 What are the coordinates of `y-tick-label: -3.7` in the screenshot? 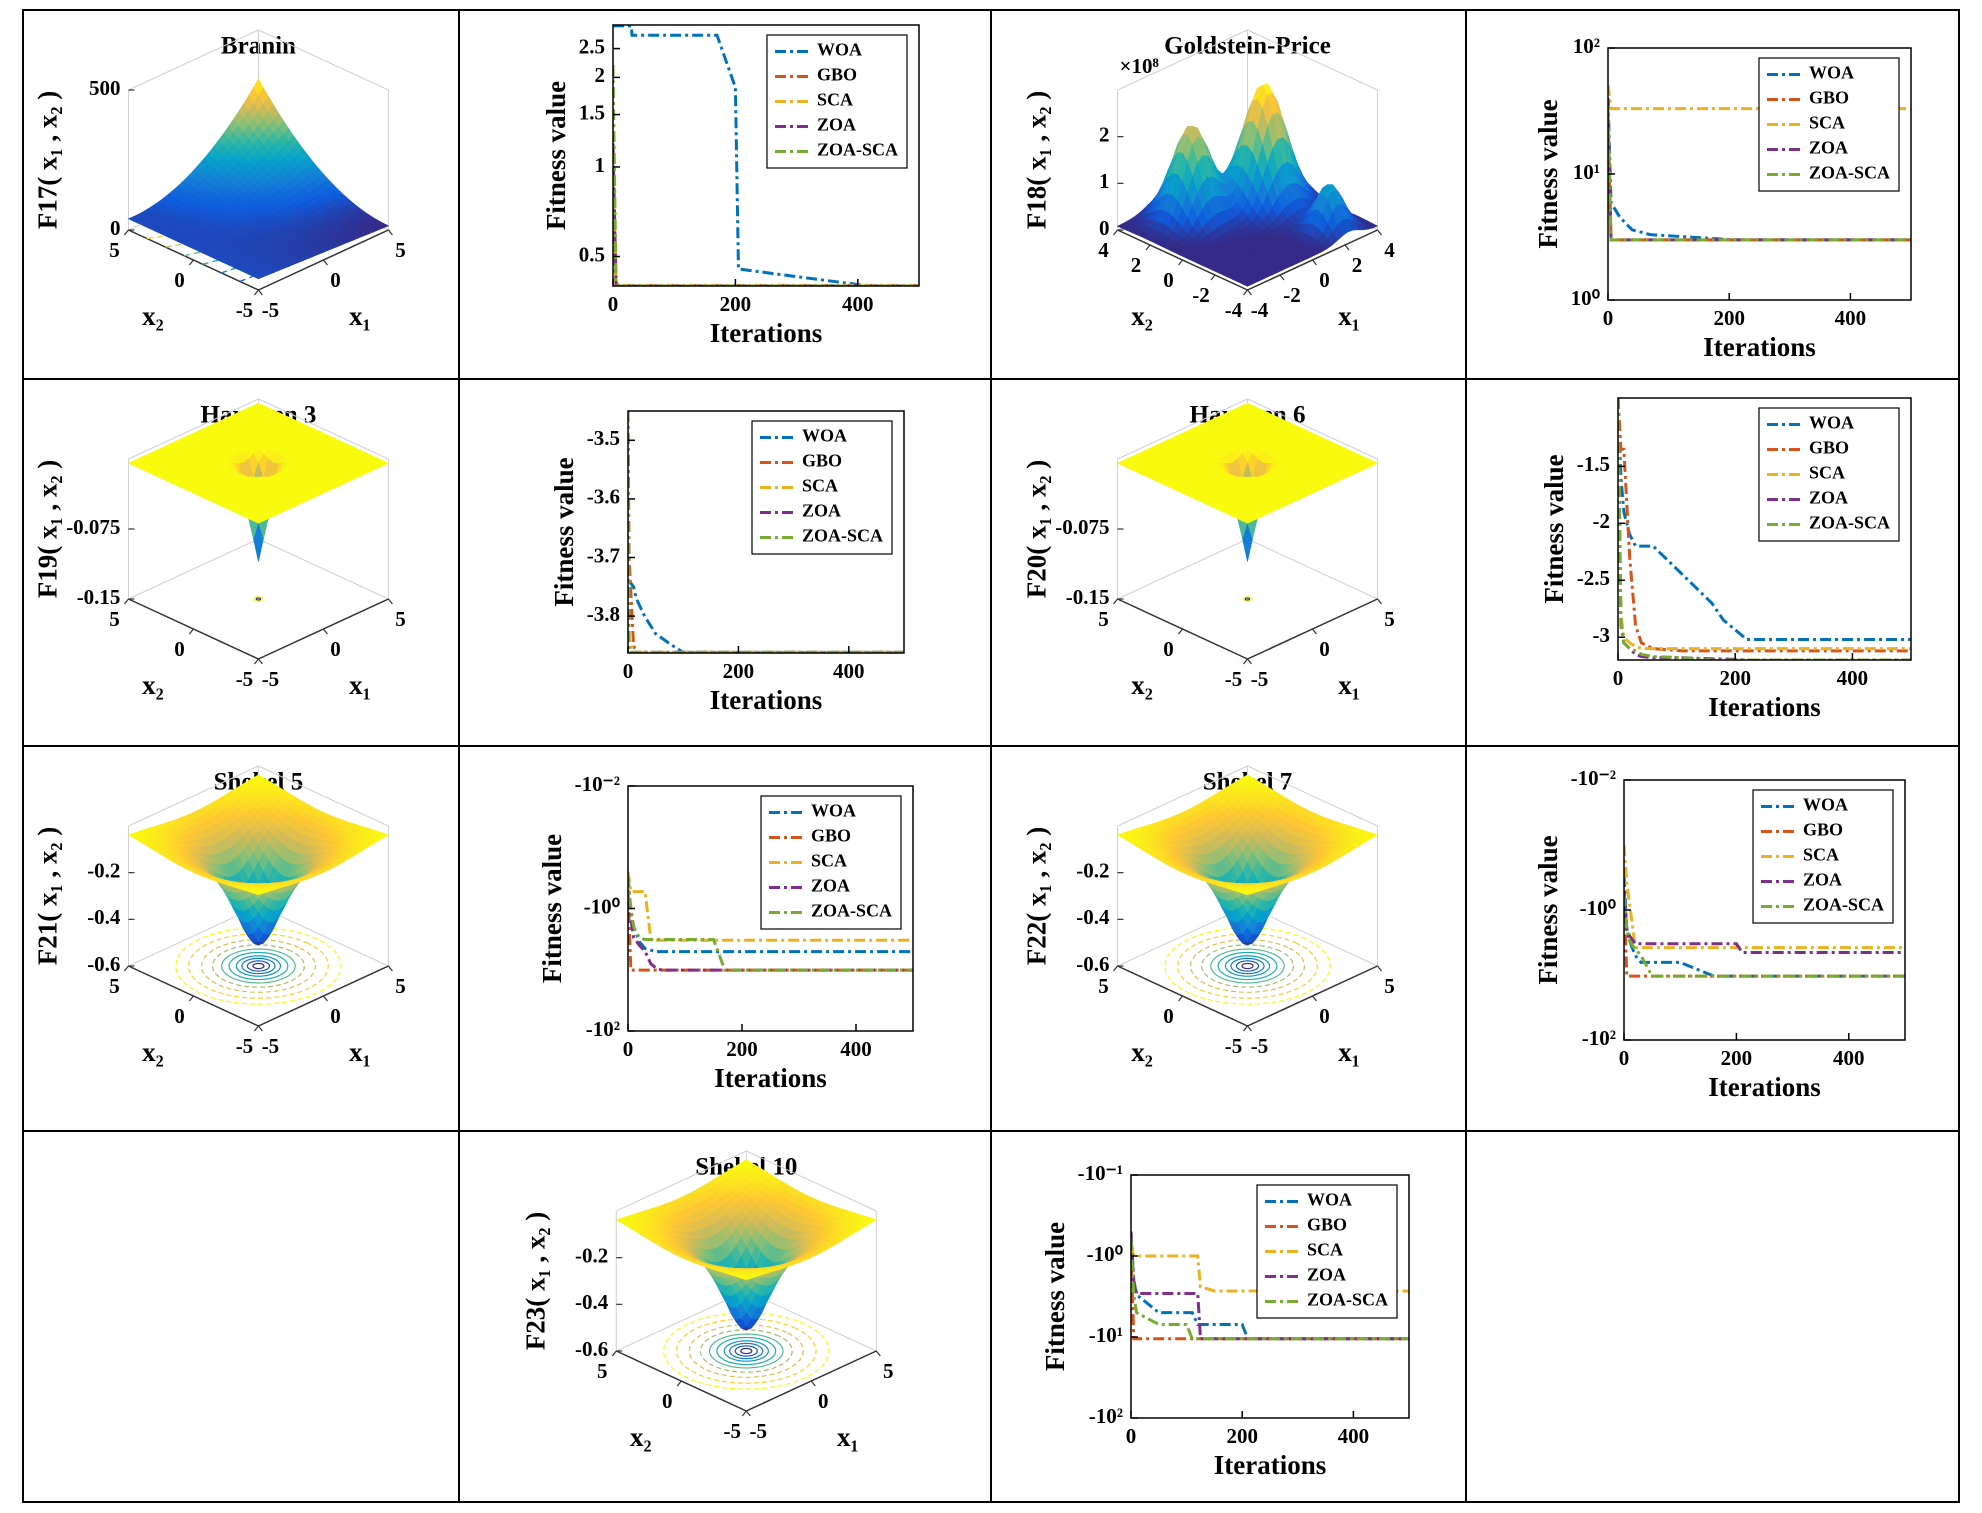 It's located at (603, 555).